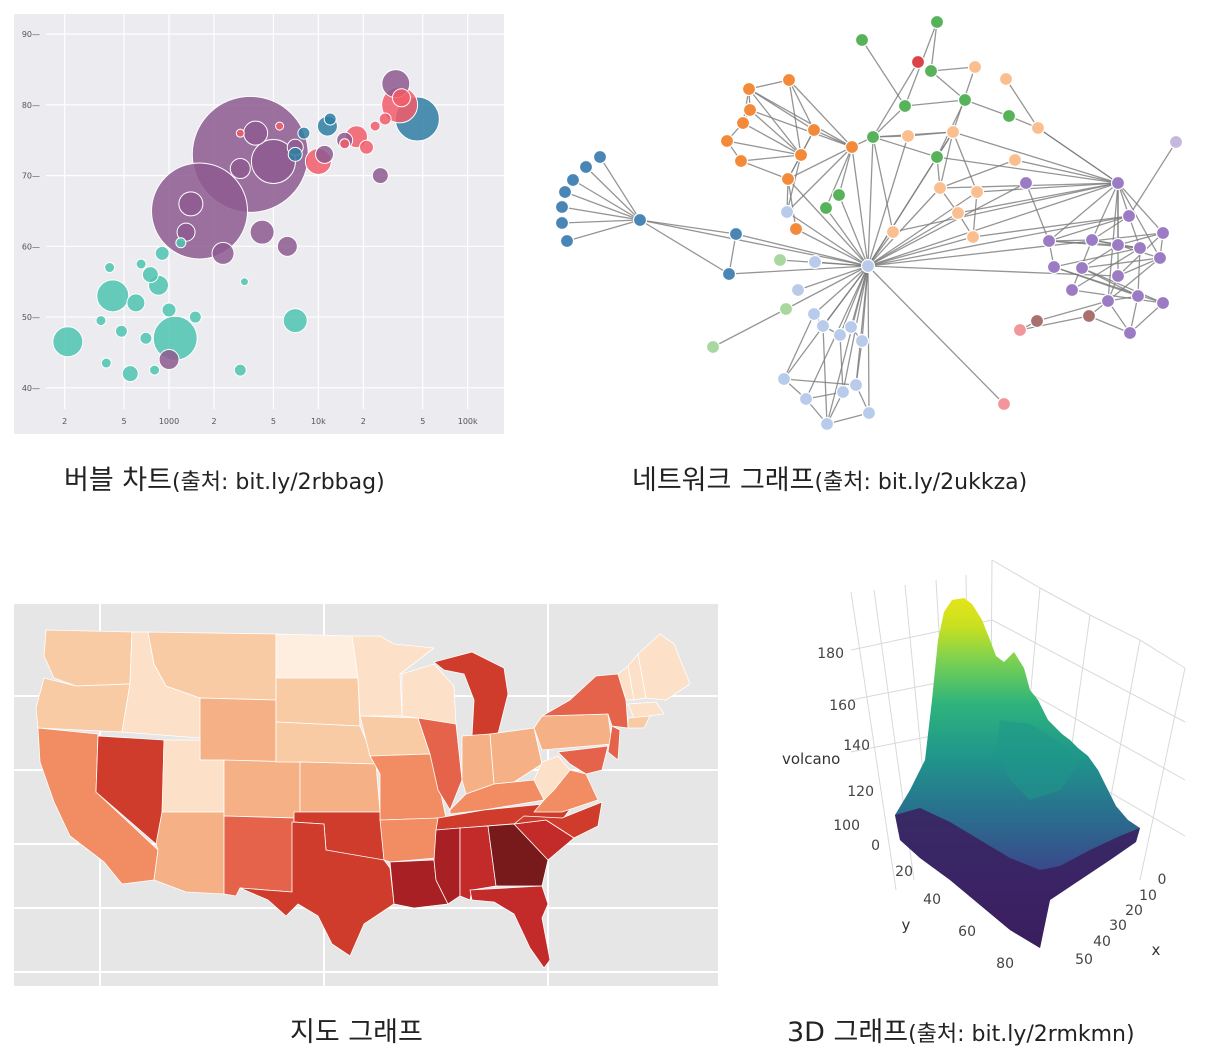  Describe the element at coordinates (238, 730) in the screenshot. I see `state-wyoming` at that location.